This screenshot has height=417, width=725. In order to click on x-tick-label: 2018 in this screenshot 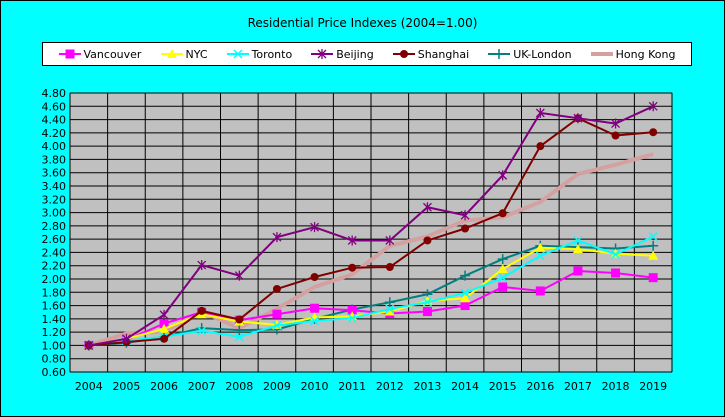, I will do `click(616, 386)`.